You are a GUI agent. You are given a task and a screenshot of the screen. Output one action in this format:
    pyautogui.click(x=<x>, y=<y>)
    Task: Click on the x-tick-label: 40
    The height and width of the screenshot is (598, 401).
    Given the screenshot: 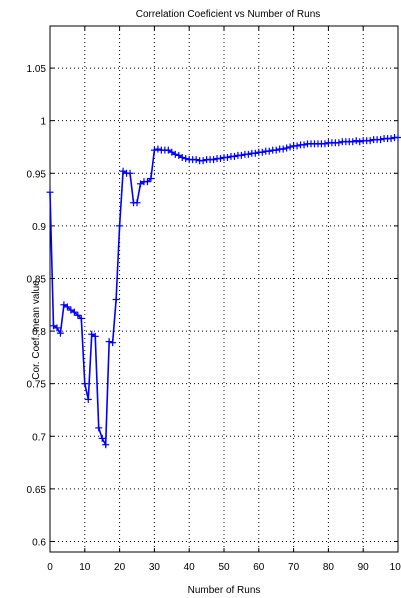 What is the action you would take?
    pyautogui.click(x=190, y=567)
    